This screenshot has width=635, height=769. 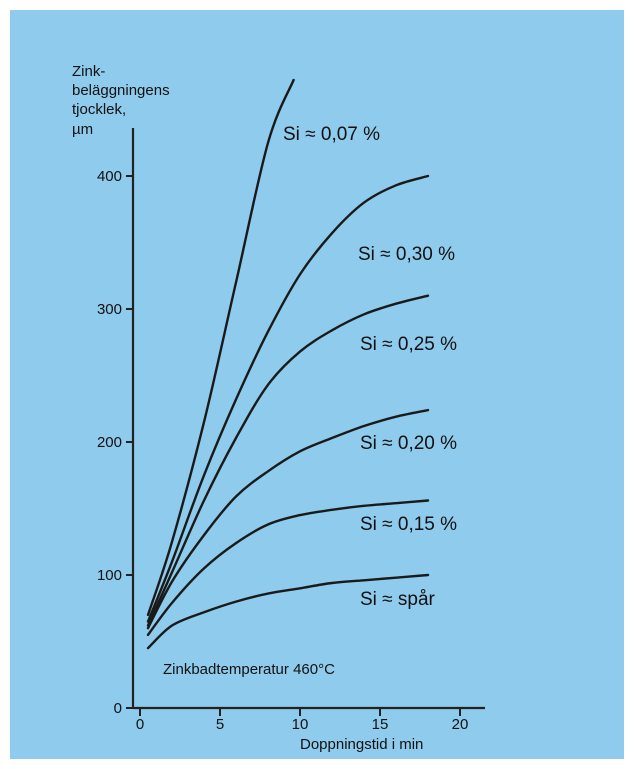 I want to click on y-tick-label: 100, so click(x=109, y=575).